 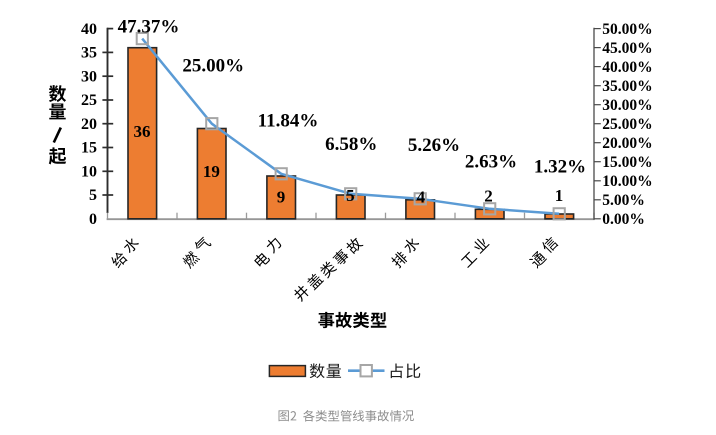 What do you see at coordinates (142, 131) in the screenshot?
I see `svg-text: 36` at bounding box center [142, 131].